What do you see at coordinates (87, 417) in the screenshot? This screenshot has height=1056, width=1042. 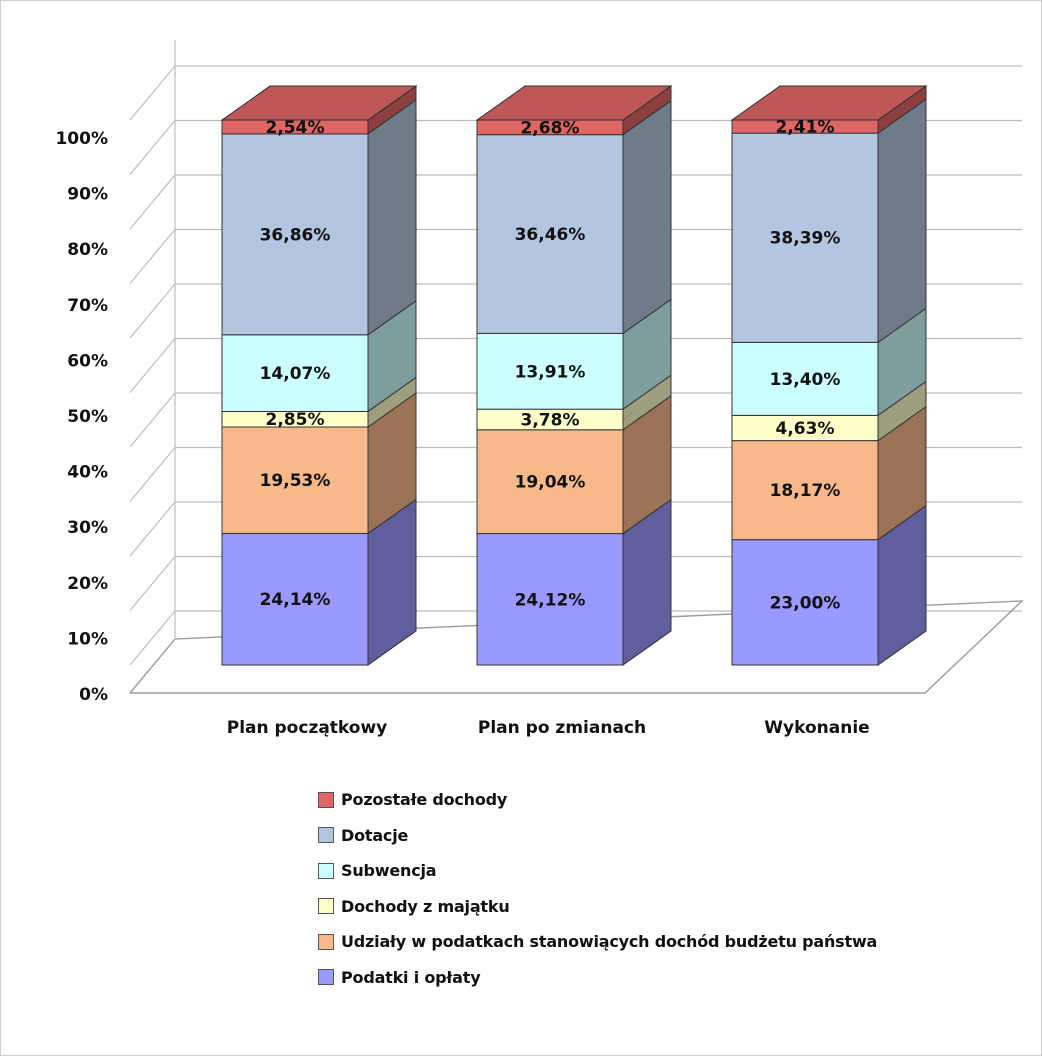 I see `y-tick-label: 50%` at bounding box center [87, 417].